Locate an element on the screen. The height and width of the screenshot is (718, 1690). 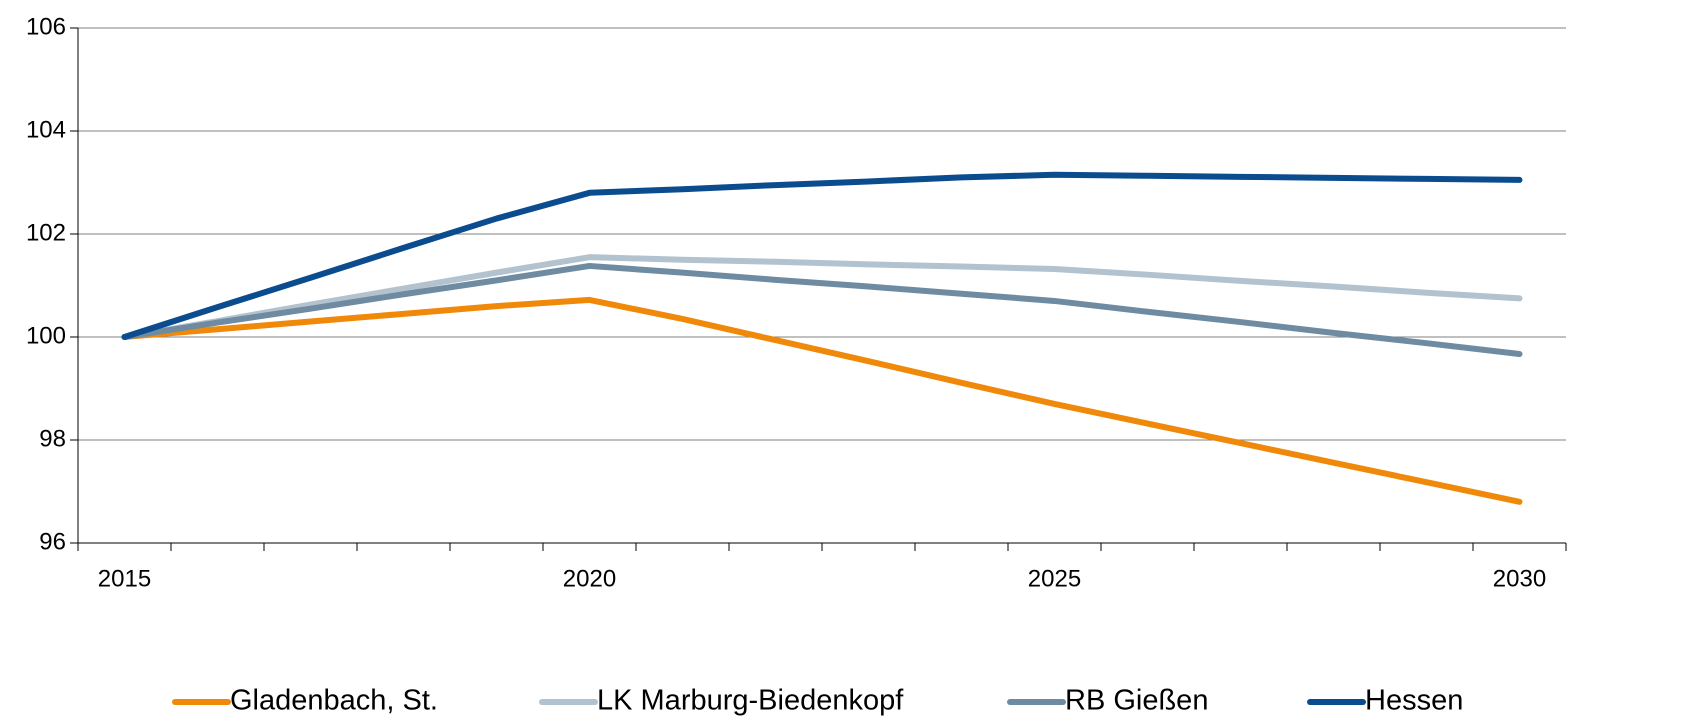
y-tick-label: 104 is located at coordinates (46, 129).